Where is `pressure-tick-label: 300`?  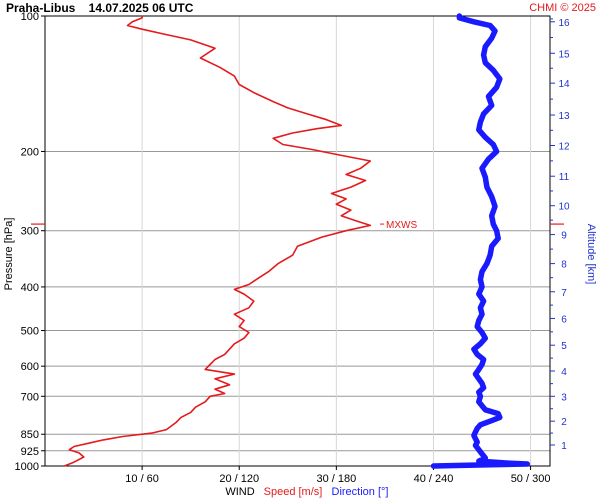 pressure-tick-label: 300 is located at coordinates (30, 232).